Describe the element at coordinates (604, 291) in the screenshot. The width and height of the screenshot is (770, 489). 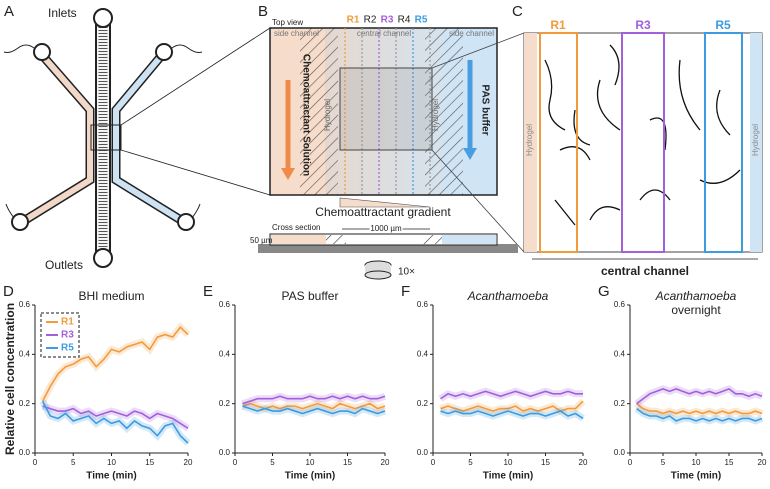
I see `panel-letter: G` at that location.